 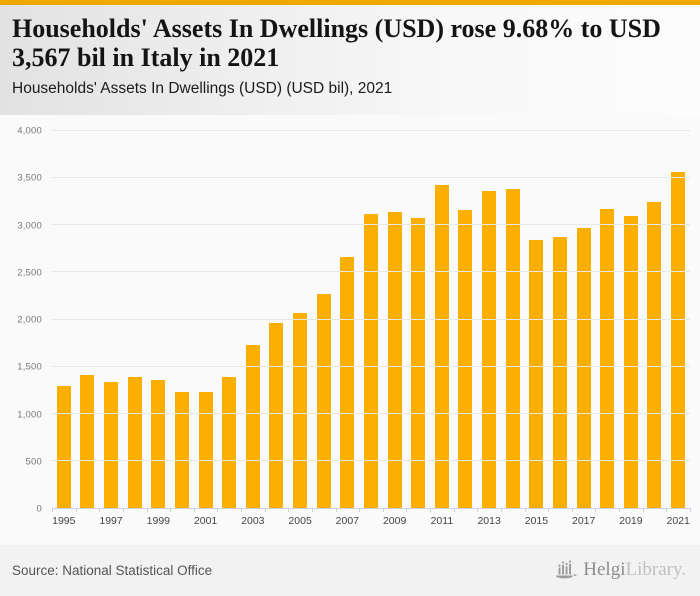 I want to click on bar-2019, so click(x=630, y=362).